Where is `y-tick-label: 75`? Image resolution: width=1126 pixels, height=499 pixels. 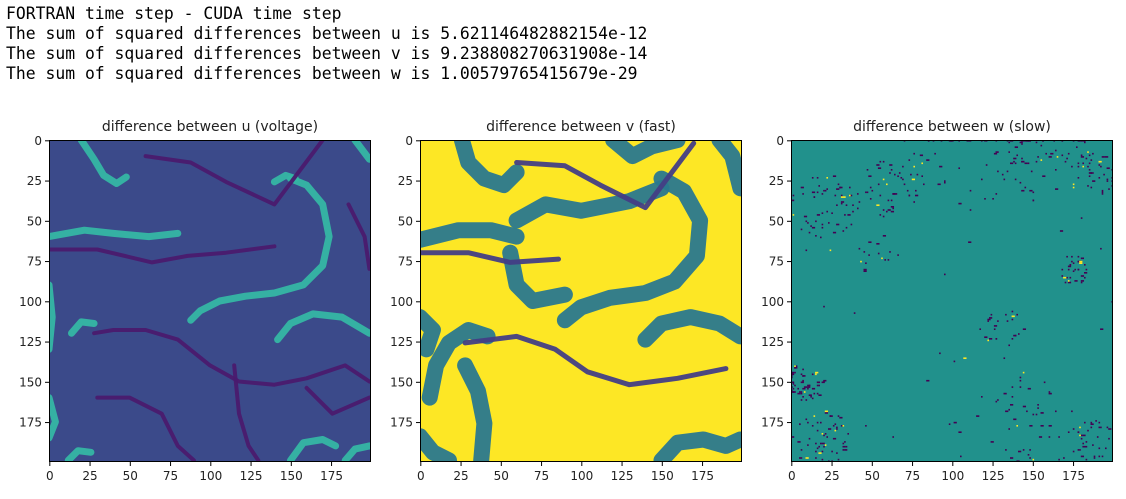
y-tick-label: 75 is located at coordinates (34, 262).